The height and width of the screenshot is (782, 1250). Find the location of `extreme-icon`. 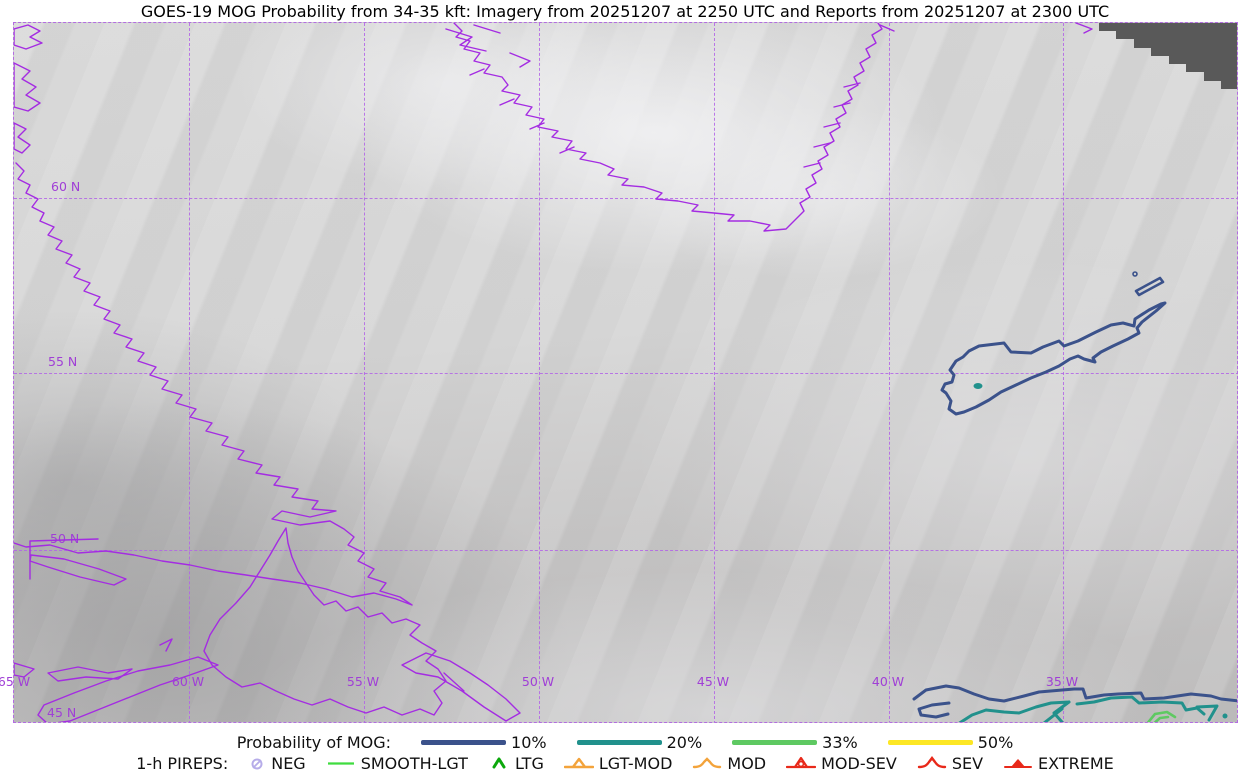

extreme-icon is located at coordinates (1018, 763).